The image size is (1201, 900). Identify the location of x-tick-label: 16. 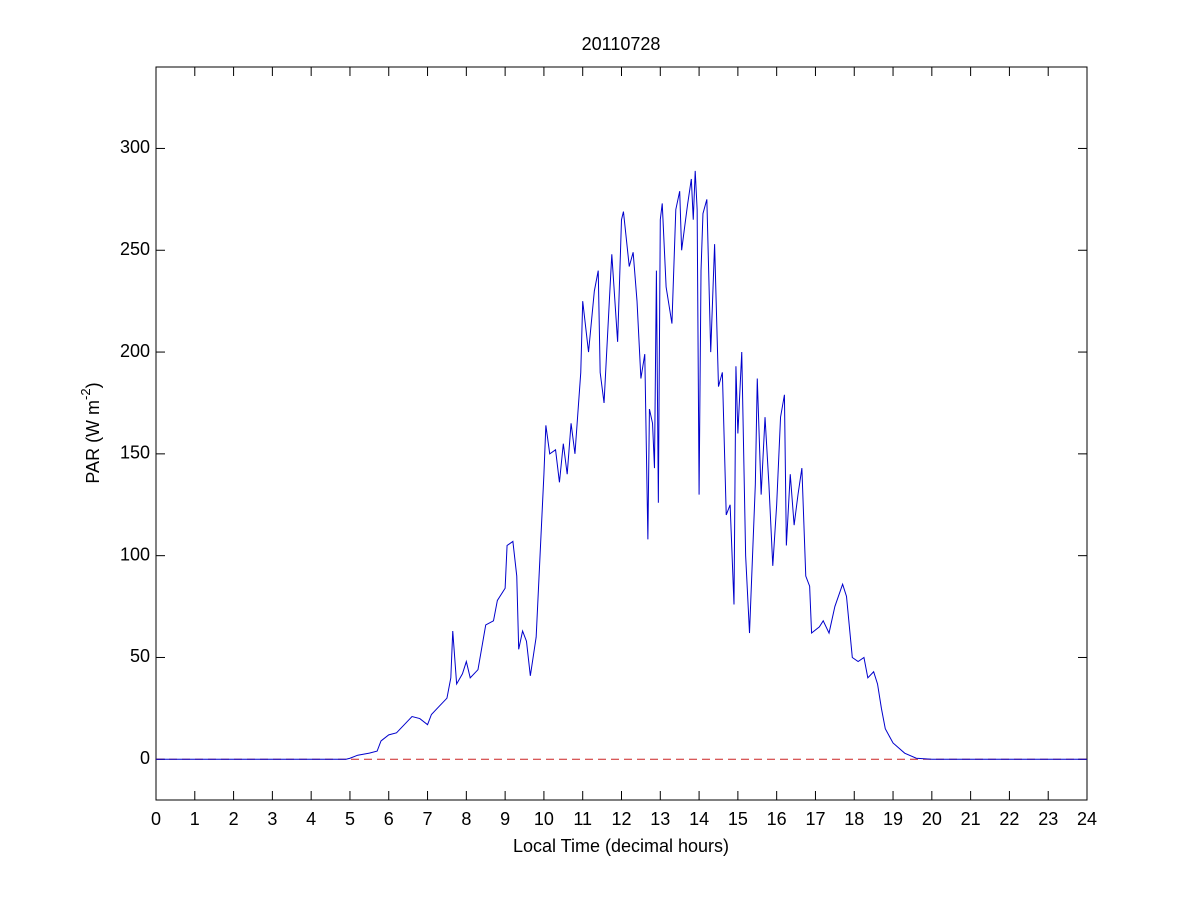
(777, 819).